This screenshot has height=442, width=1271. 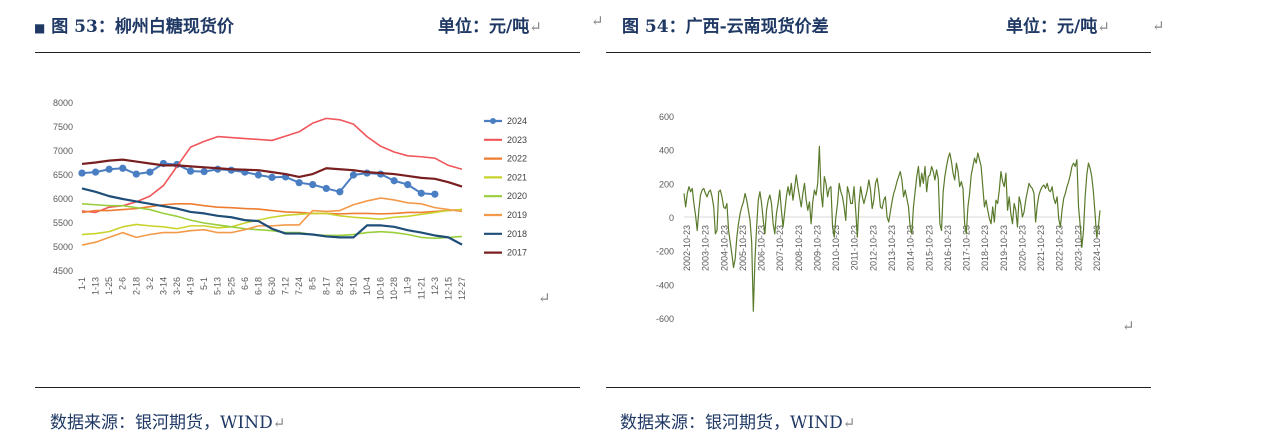 I want to click on right-bottom-rule, so click(x=878, y=387).